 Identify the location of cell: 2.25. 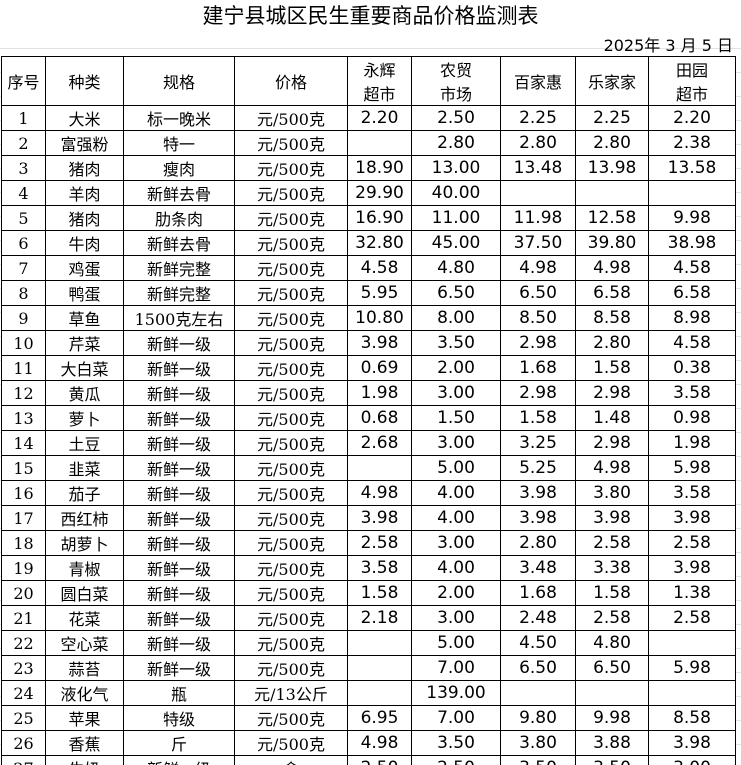
(538, 118).